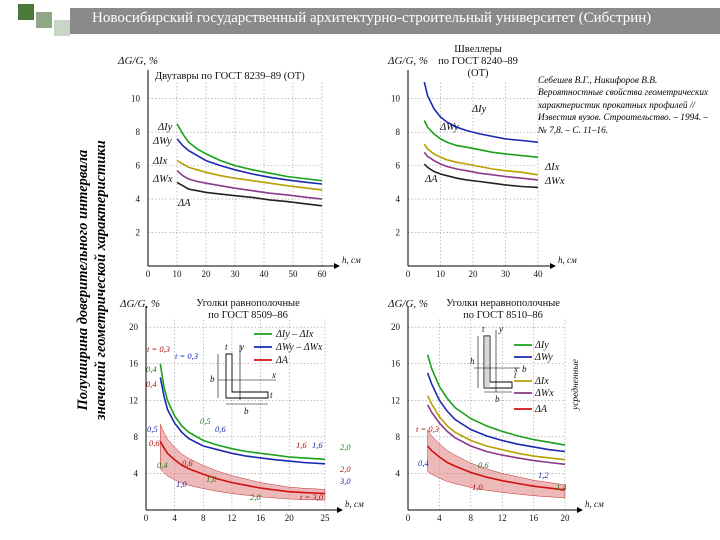 This screenshot has width=720, height=540. Describe the element at coordinates (299, 347) in the screenshot. I see `legend-label: ΔWy – ΔWx` at that location.